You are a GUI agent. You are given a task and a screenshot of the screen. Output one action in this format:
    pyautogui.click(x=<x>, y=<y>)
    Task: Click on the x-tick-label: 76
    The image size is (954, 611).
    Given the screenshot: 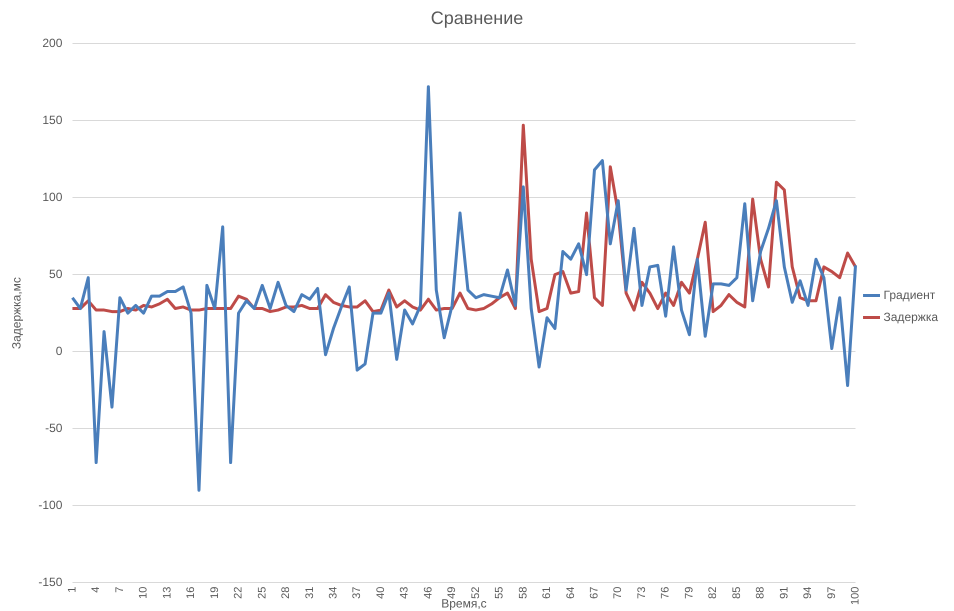 What is the action you would take?
    pyautogui.click(x=666, y=592)
    